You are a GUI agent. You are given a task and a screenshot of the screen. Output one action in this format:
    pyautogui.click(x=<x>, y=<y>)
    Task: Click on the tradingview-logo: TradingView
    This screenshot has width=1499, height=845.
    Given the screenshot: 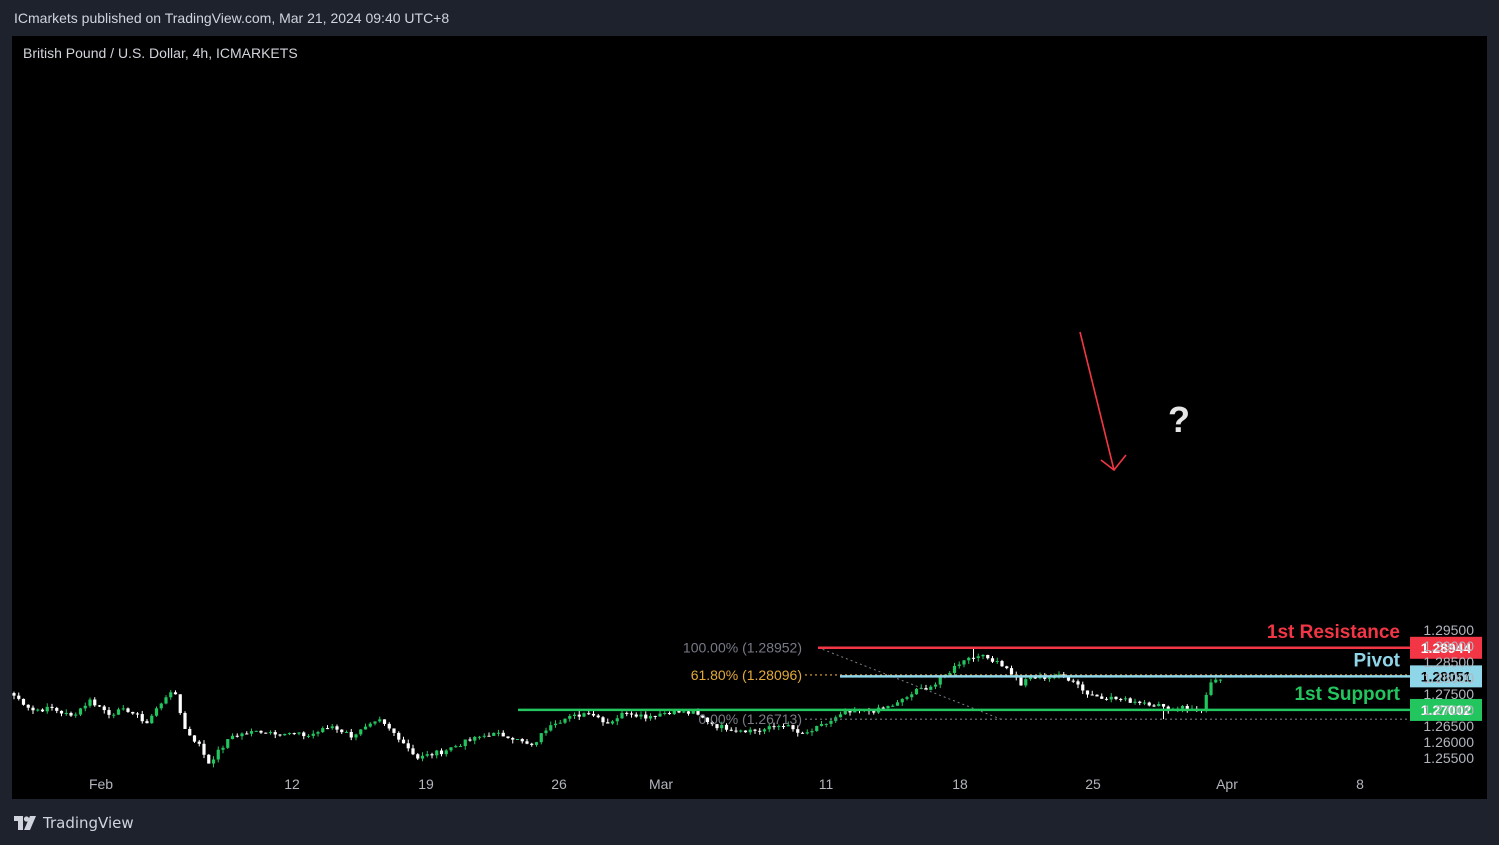 What is the action you would take?
    pyautogui.click(x=74, y=823)
    